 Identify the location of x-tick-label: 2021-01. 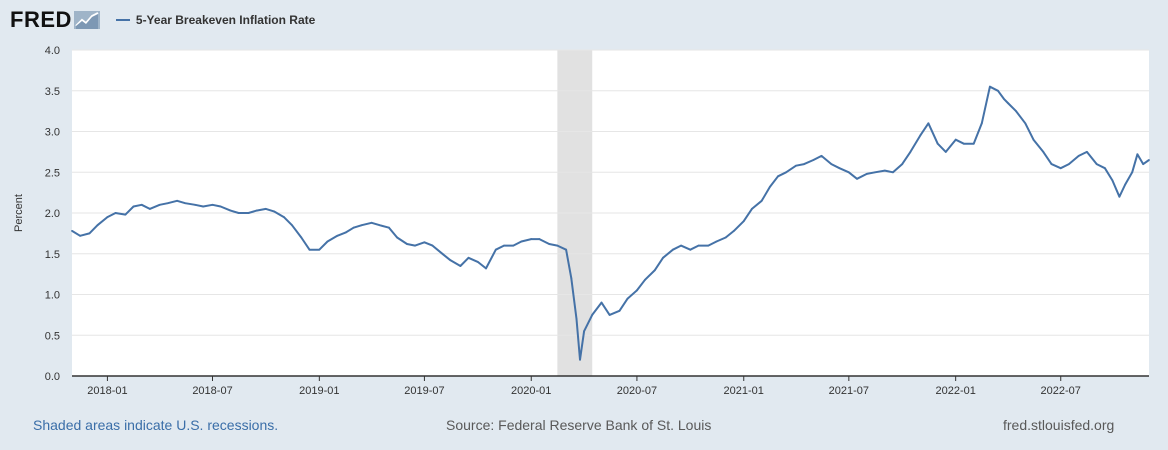
(744, 391).